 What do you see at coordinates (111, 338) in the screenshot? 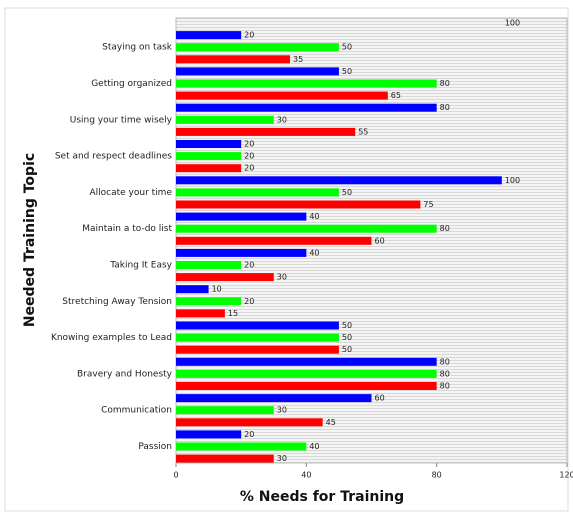
I see `y-tick-label: Knowing examples to Lead` at bounding box center [111, 338].